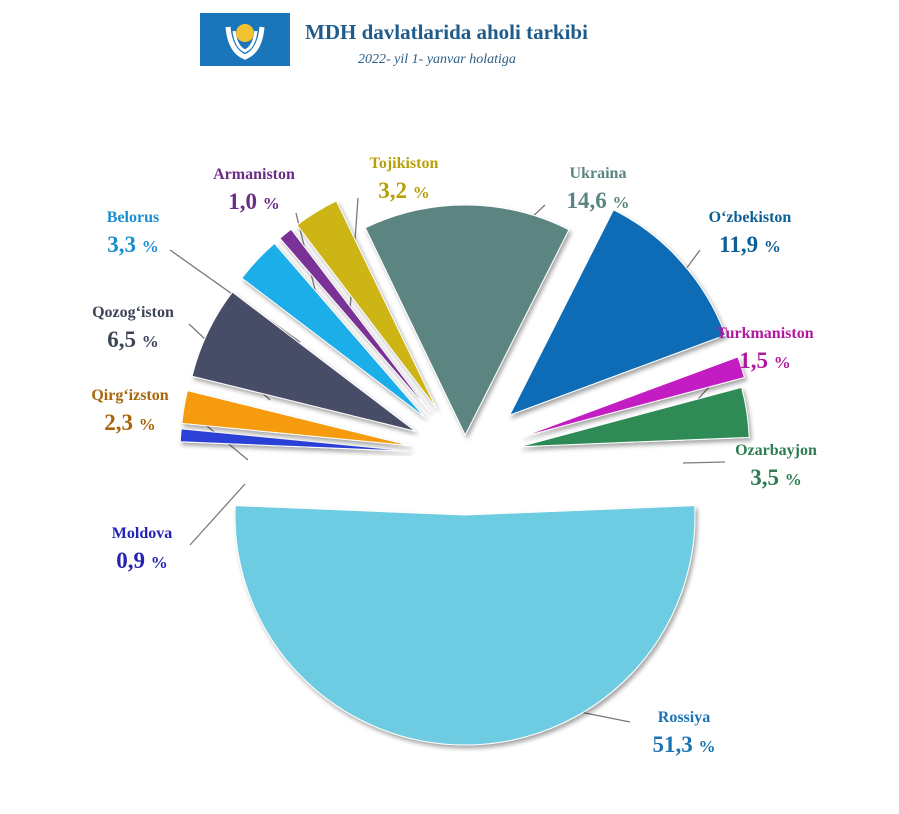 The height and width of the screenshot is (814, 899). What do you see at coordinates (750, 244) in the screenshot?
I see `slice-label-value: 11,9 %` at bounding box center [750, 244].